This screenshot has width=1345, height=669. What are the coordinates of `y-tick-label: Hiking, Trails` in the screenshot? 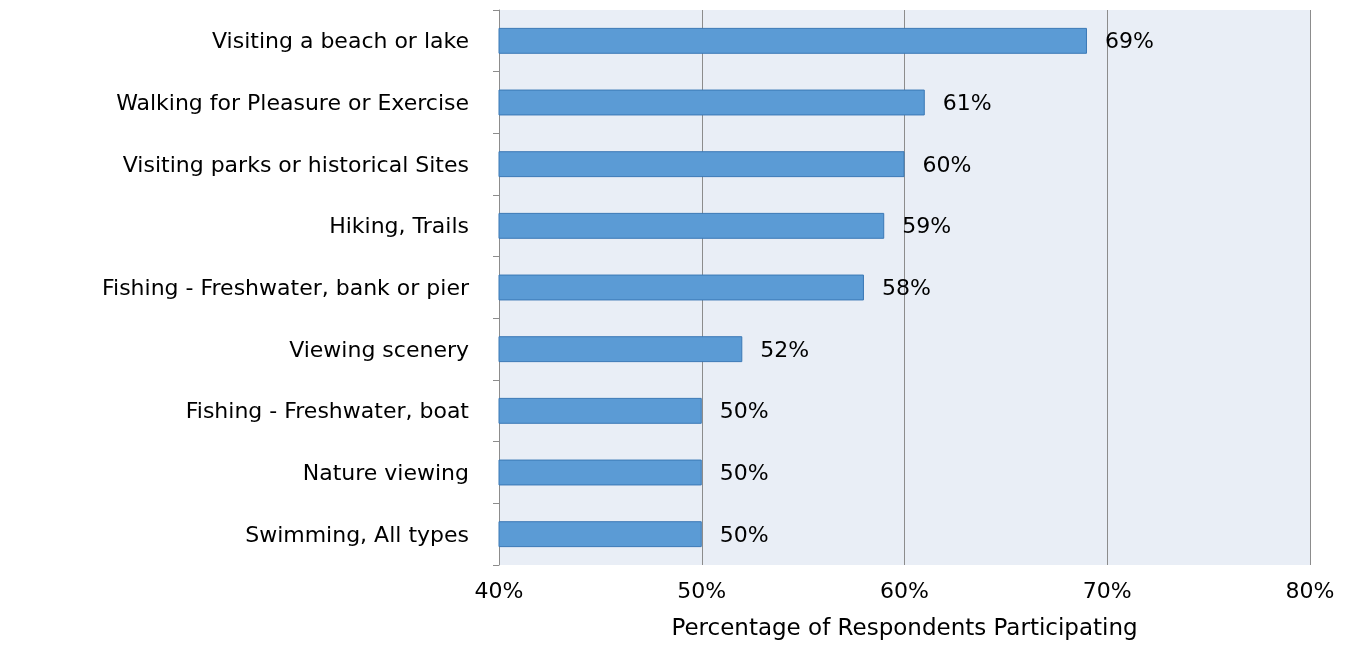 It's located at (399, 226).